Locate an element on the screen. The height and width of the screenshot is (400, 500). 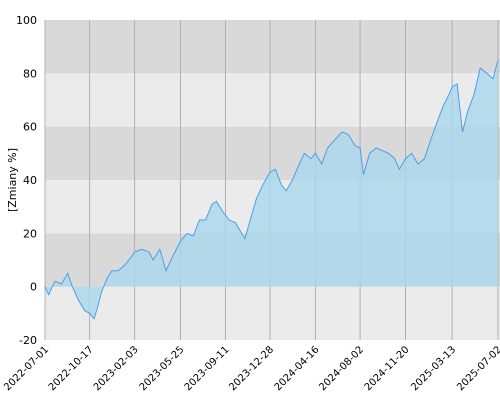
x-tick-label: 2024-11-20 is located at coordinates (387, 368).